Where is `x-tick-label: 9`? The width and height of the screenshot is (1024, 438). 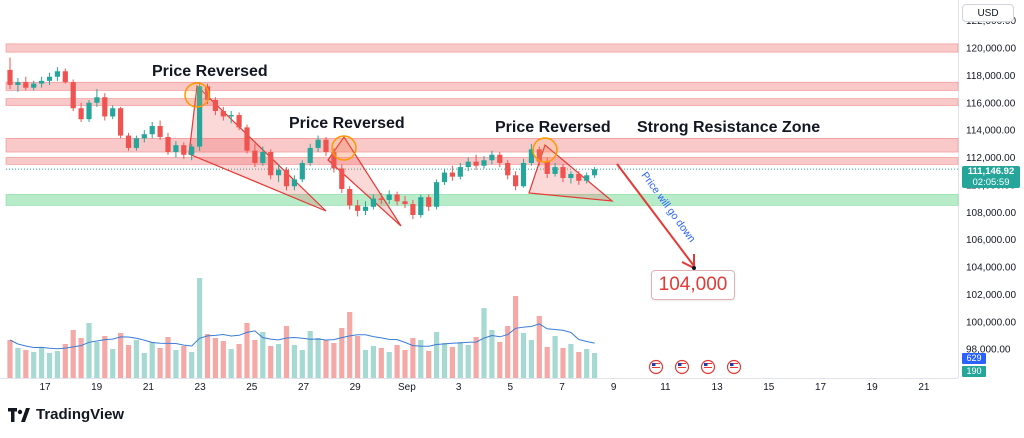 x-tick-label: 9 is located at coordinates (614, 387).